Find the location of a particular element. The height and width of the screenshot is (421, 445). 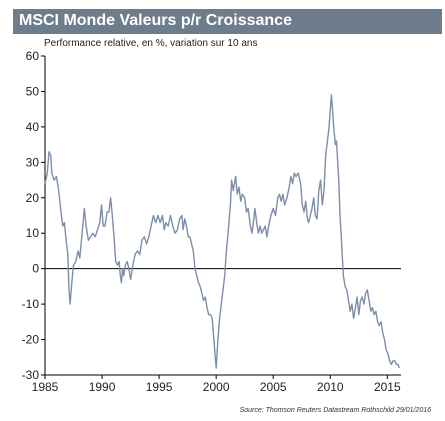

x-tick-label: 1995 is located at coordinates (159, 387).